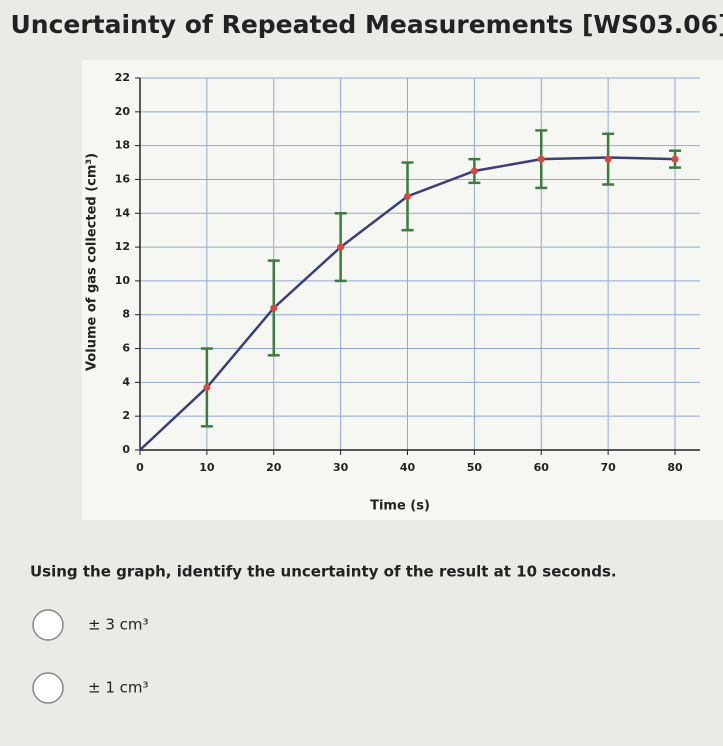 The width and height of the screenshot is (723, 746). What do you see at coordinates (126, 415) in the screenshot?
I see `y-tick-label: 2` at bounding box center [126, 415].